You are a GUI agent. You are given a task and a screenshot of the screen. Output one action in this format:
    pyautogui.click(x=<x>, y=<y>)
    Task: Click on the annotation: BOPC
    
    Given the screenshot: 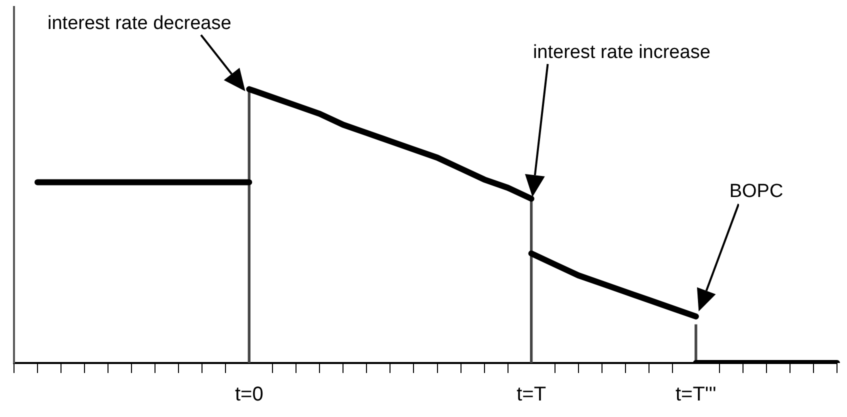 What is the action you would take?
    pyautogui.click(x=756, y=191)
    